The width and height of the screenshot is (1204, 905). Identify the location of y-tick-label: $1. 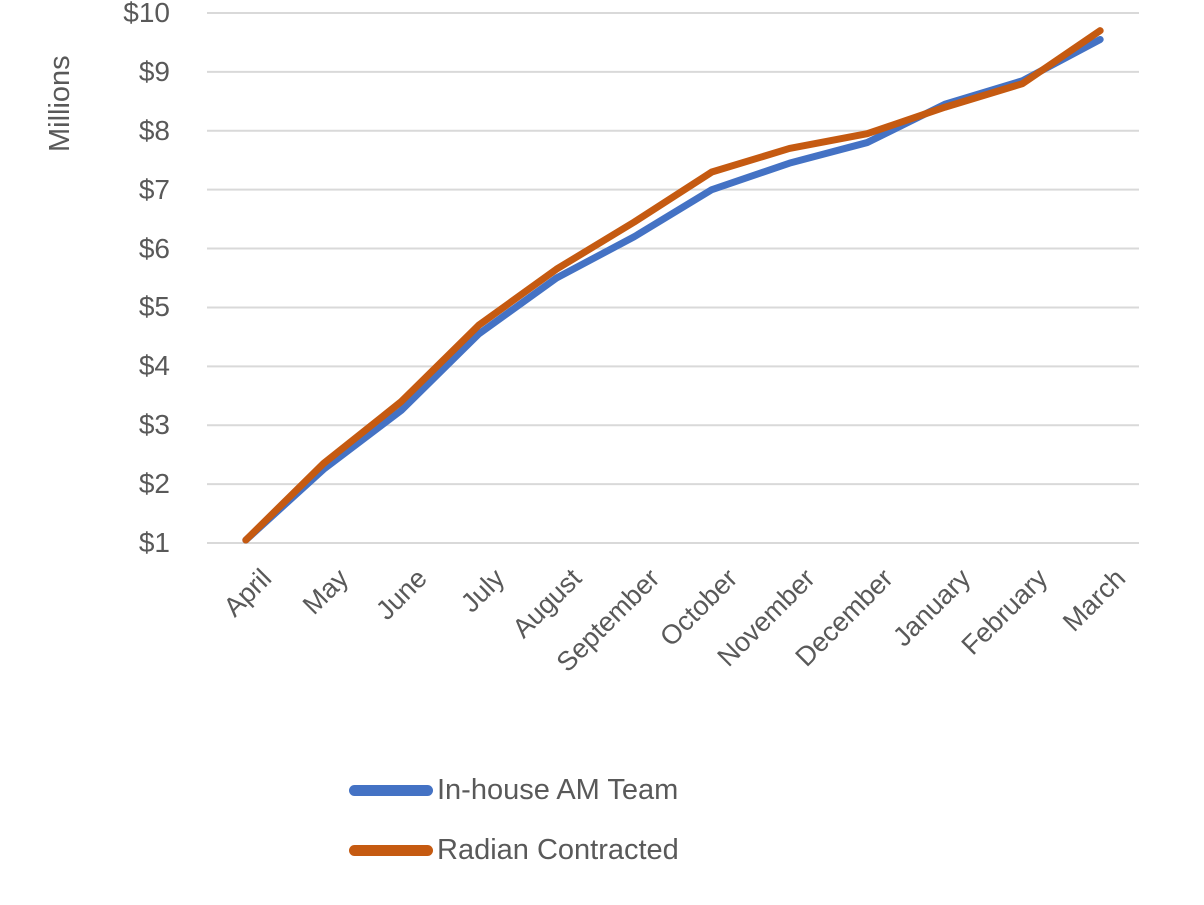
(154, 542).